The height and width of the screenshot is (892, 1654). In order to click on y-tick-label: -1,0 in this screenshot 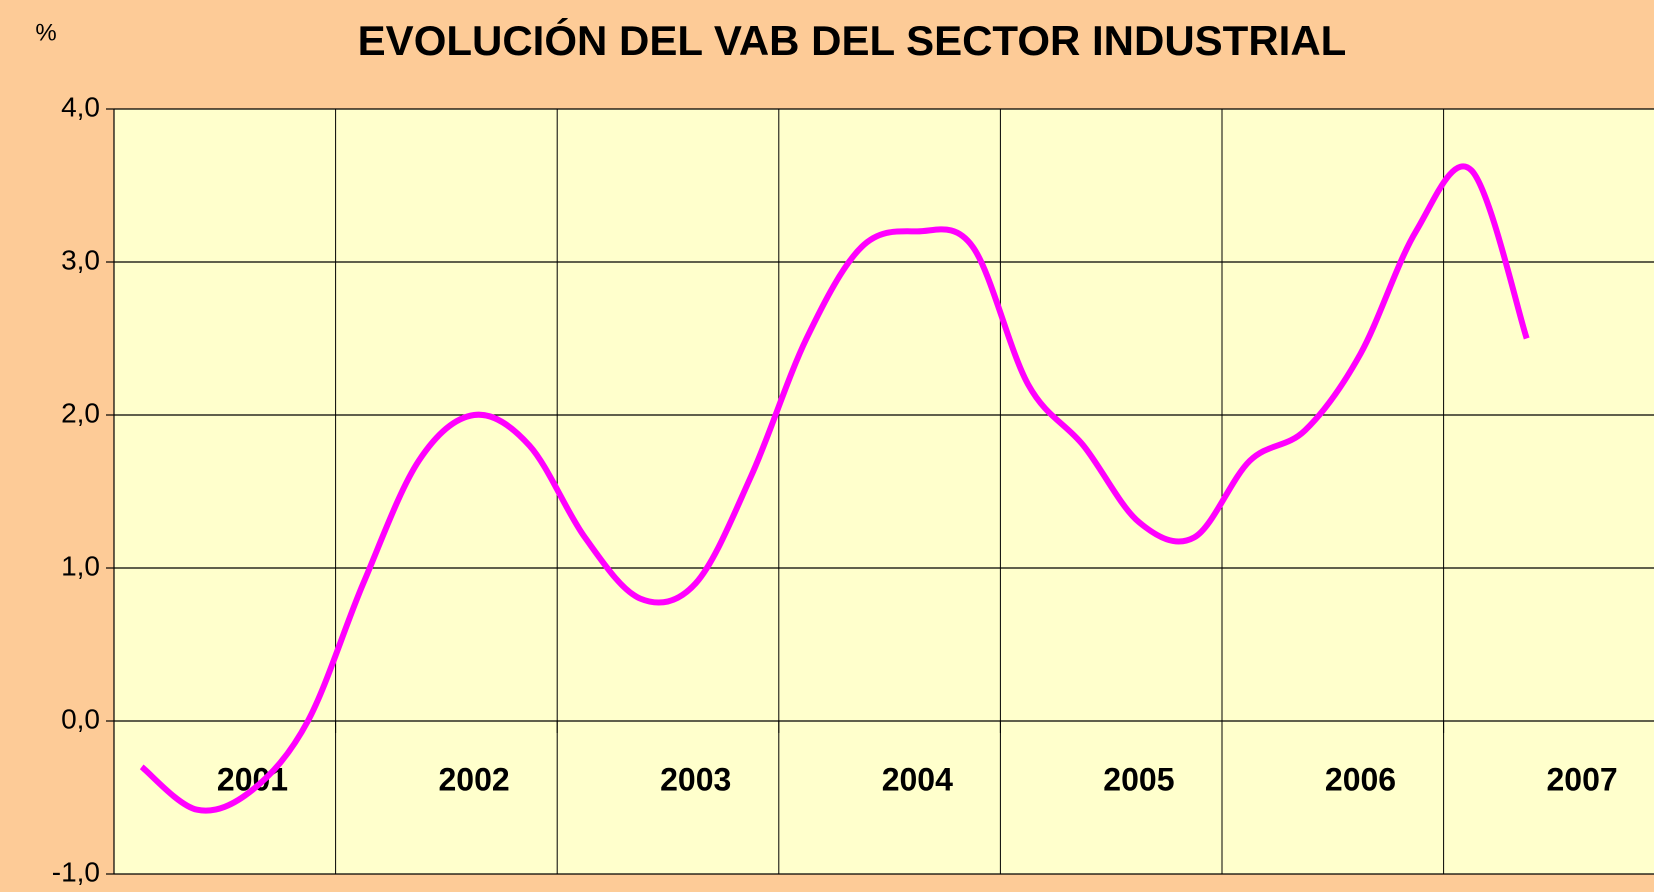, I will do `click(76, 871)`.